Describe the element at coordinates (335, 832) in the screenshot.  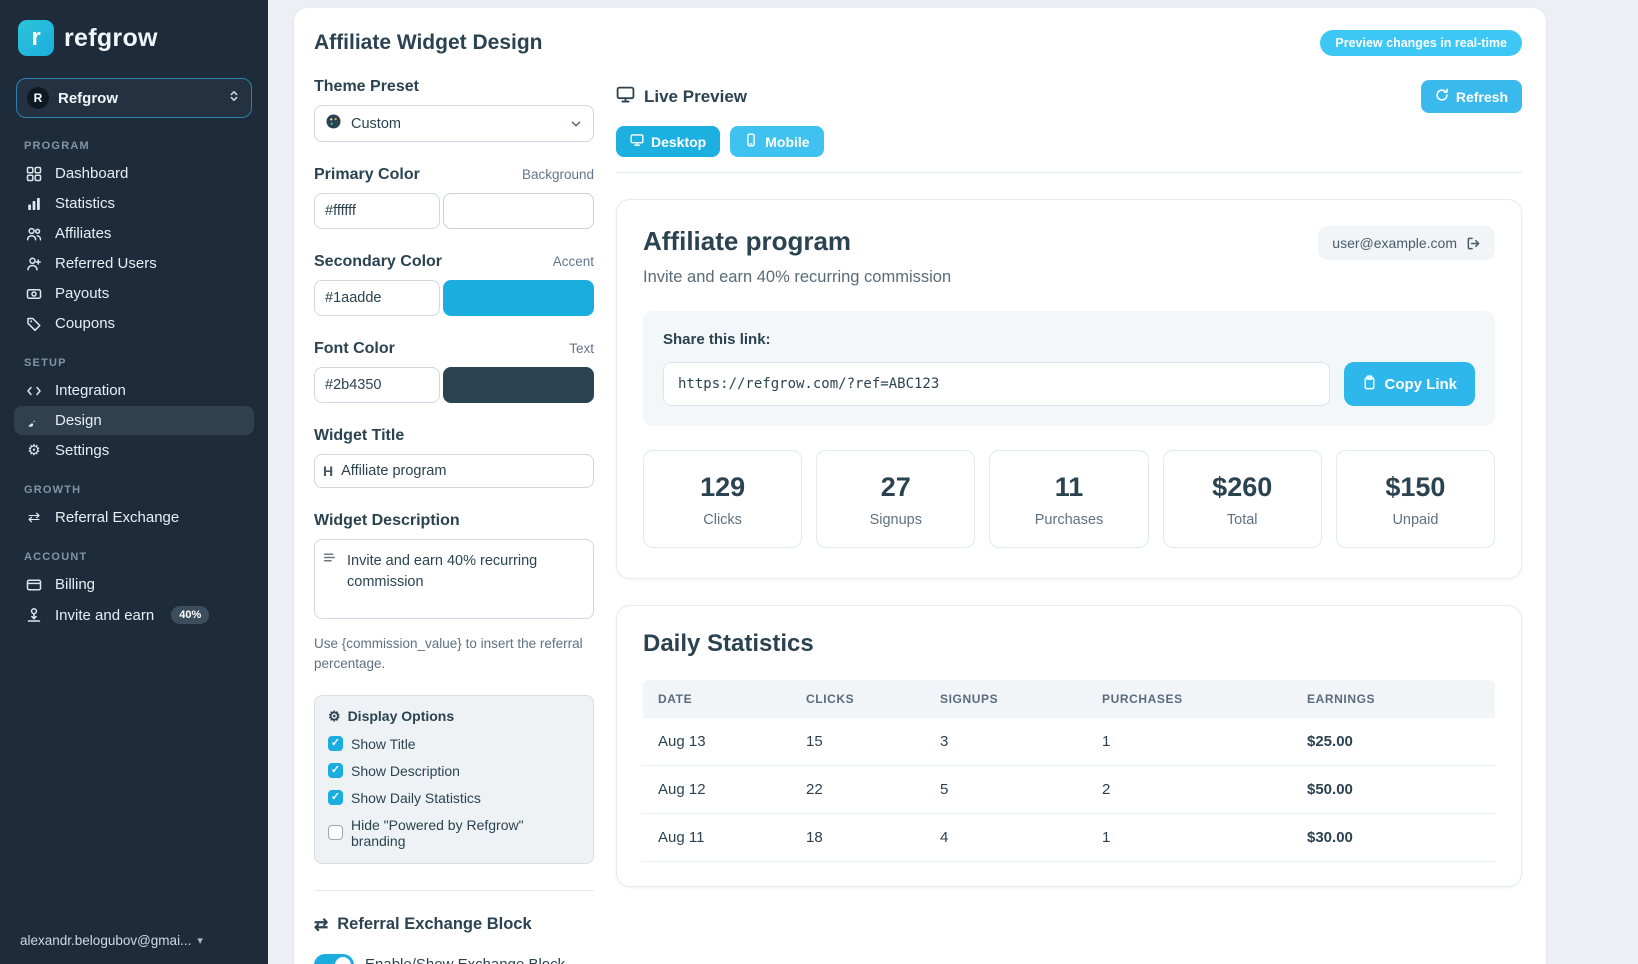
I see `hide-branding-checkbox` at that location.